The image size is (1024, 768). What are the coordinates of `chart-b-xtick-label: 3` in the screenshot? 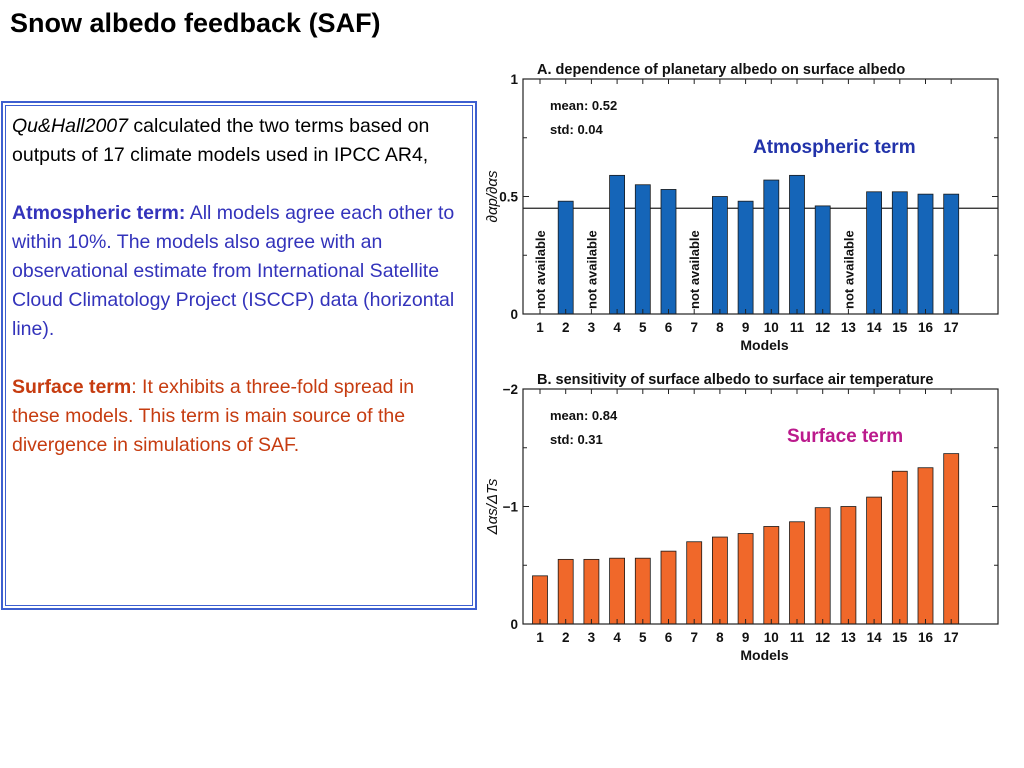 It's located at (592, 637).